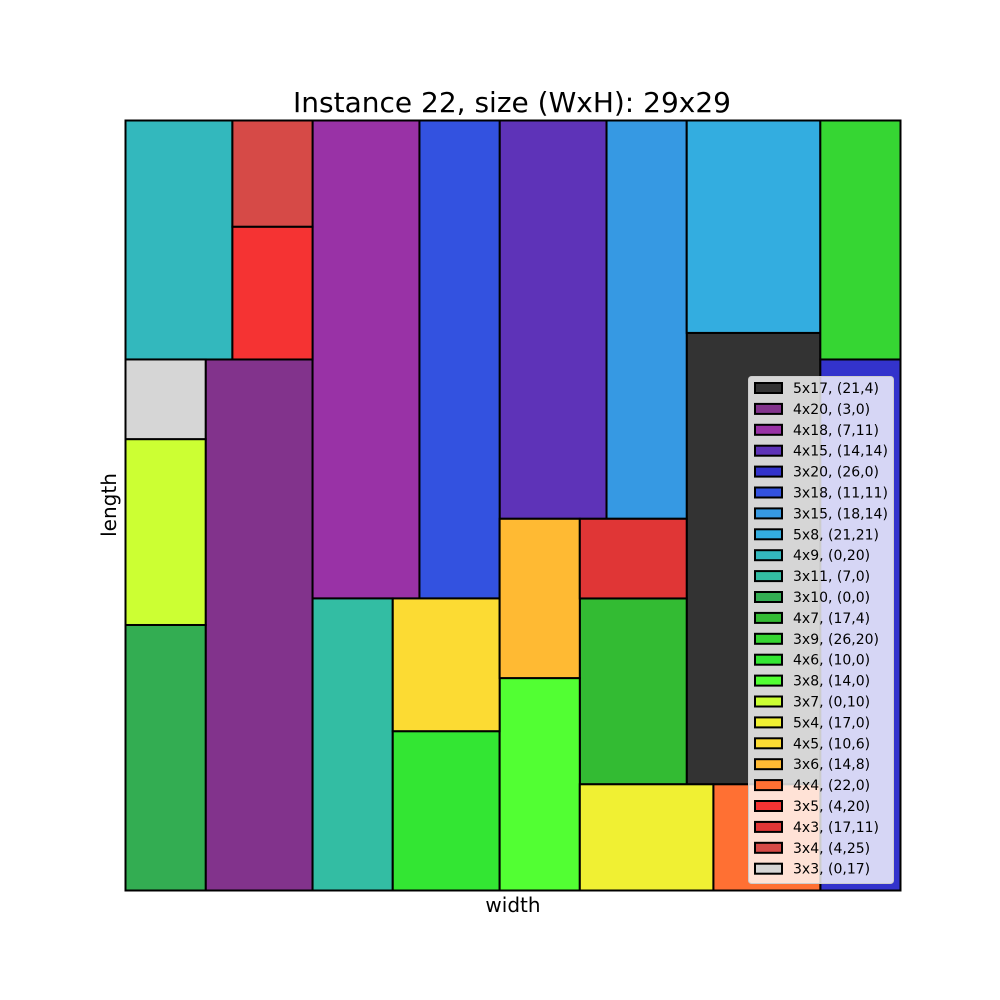 Image resolution: width=1000 pixels, height=1000 pixels. I want to click on legend-label-23: 3x3, (0,17), so click(831, 870).